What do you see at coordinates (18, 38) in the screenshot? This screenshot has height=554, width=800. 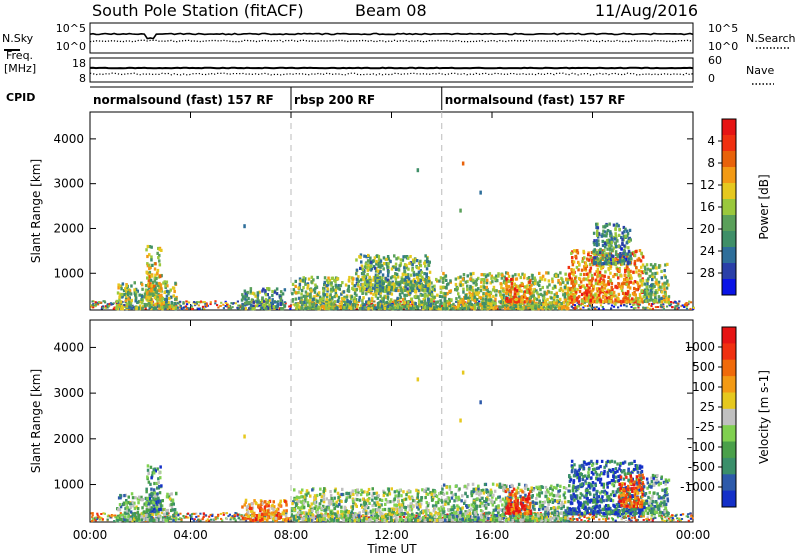 I see `nsky-label: N.Sky` at bounding box center [18, 38].